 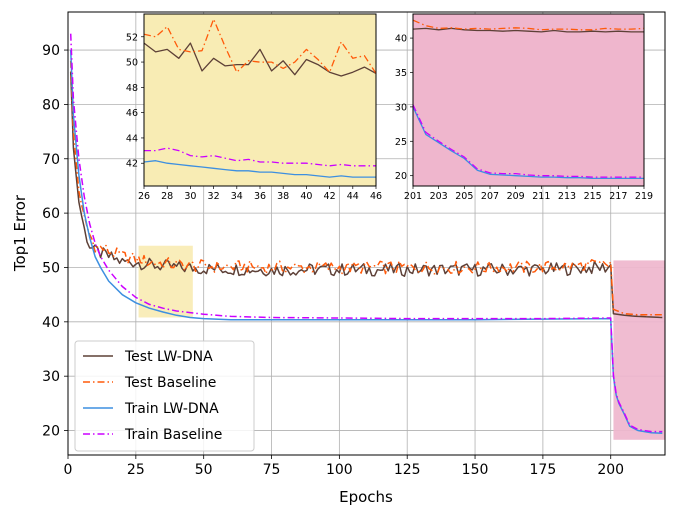 What do you see at coordinates (401, 142) in the screenshot?
I see `inset-y-tick-label: 25` at bounding box center [401, 142].